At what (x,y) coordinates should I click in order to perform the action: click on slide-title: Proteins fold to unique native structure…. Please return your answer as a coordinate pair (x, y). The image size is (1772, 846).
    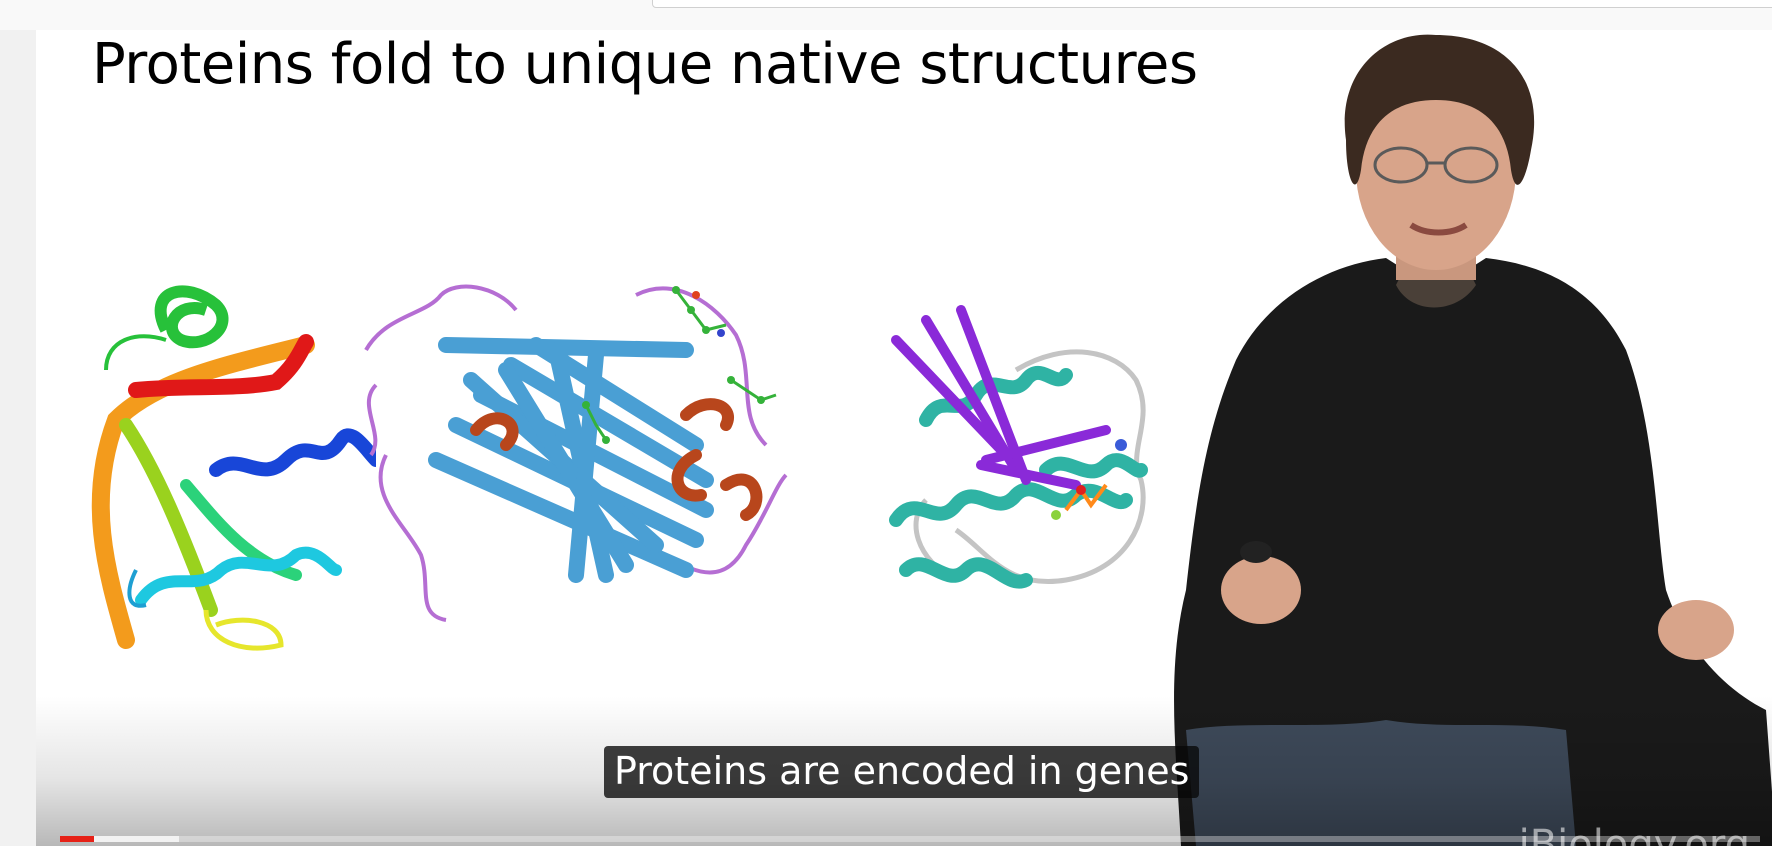
    Looking at the image, I should click on (645, 64).